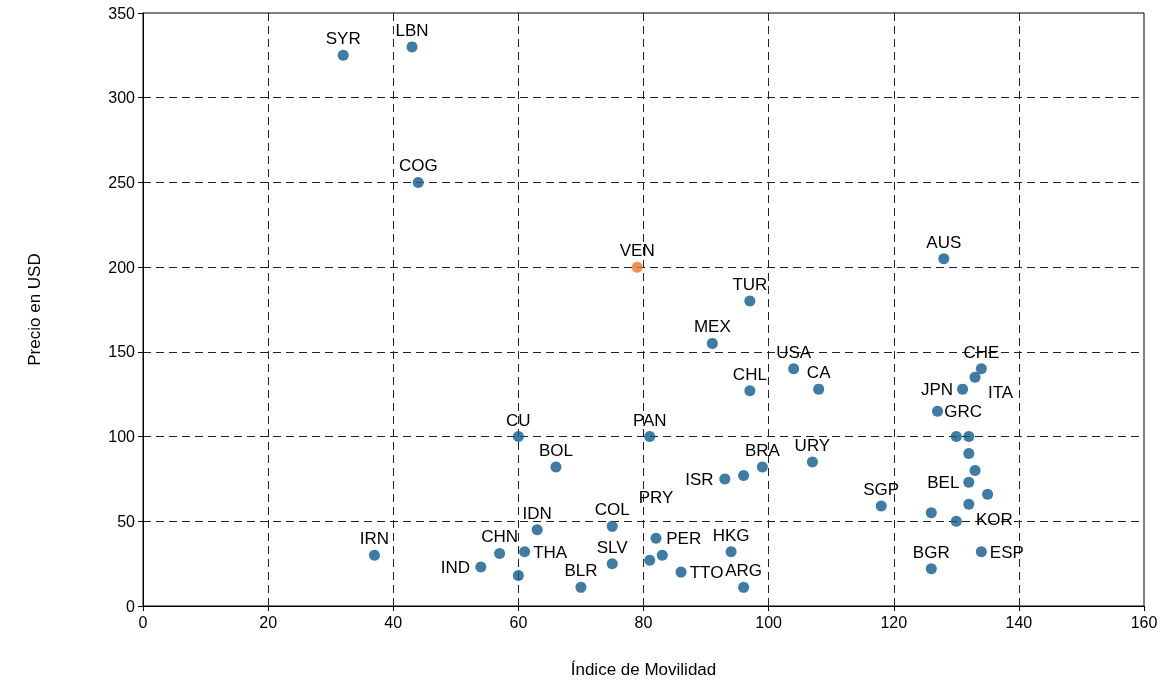 Image resolution: width=1171 pixels, height=694 pixels. What do you see at coordinates (881, 490) in the screenshot?
I see `annotation: SGP` at bounding box center [881, 490].